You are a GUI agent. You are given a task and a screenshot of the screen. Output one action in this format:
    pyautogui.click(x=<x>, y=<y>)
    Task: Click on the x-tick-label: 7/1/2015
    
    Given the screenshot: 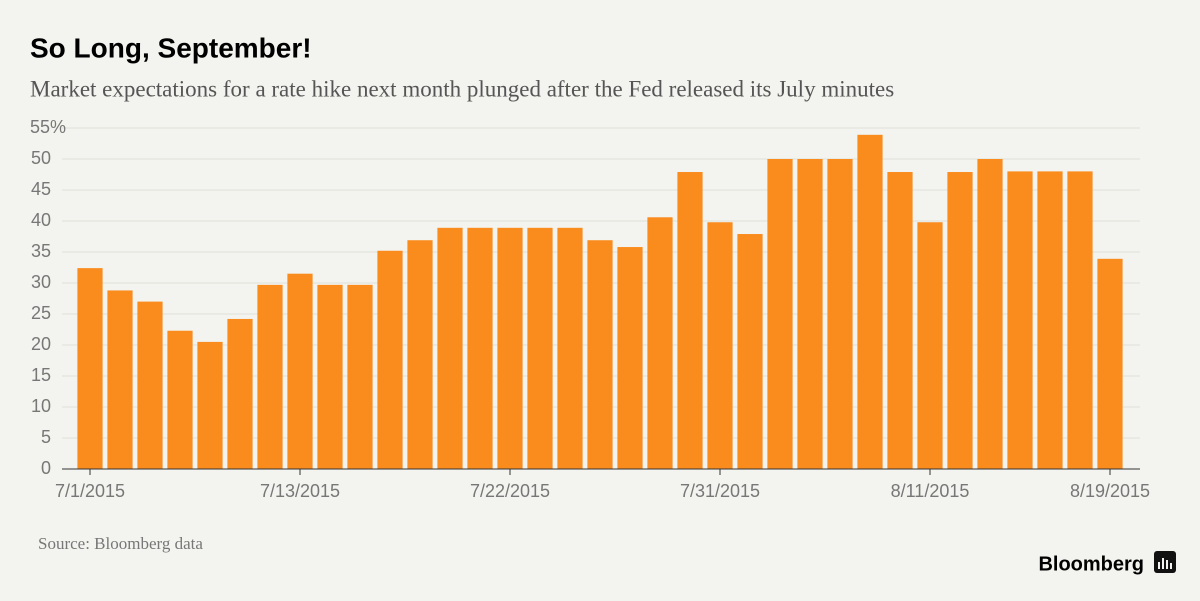 What is the action you would take?
    pyautogui.click(x=90, y=491)
    